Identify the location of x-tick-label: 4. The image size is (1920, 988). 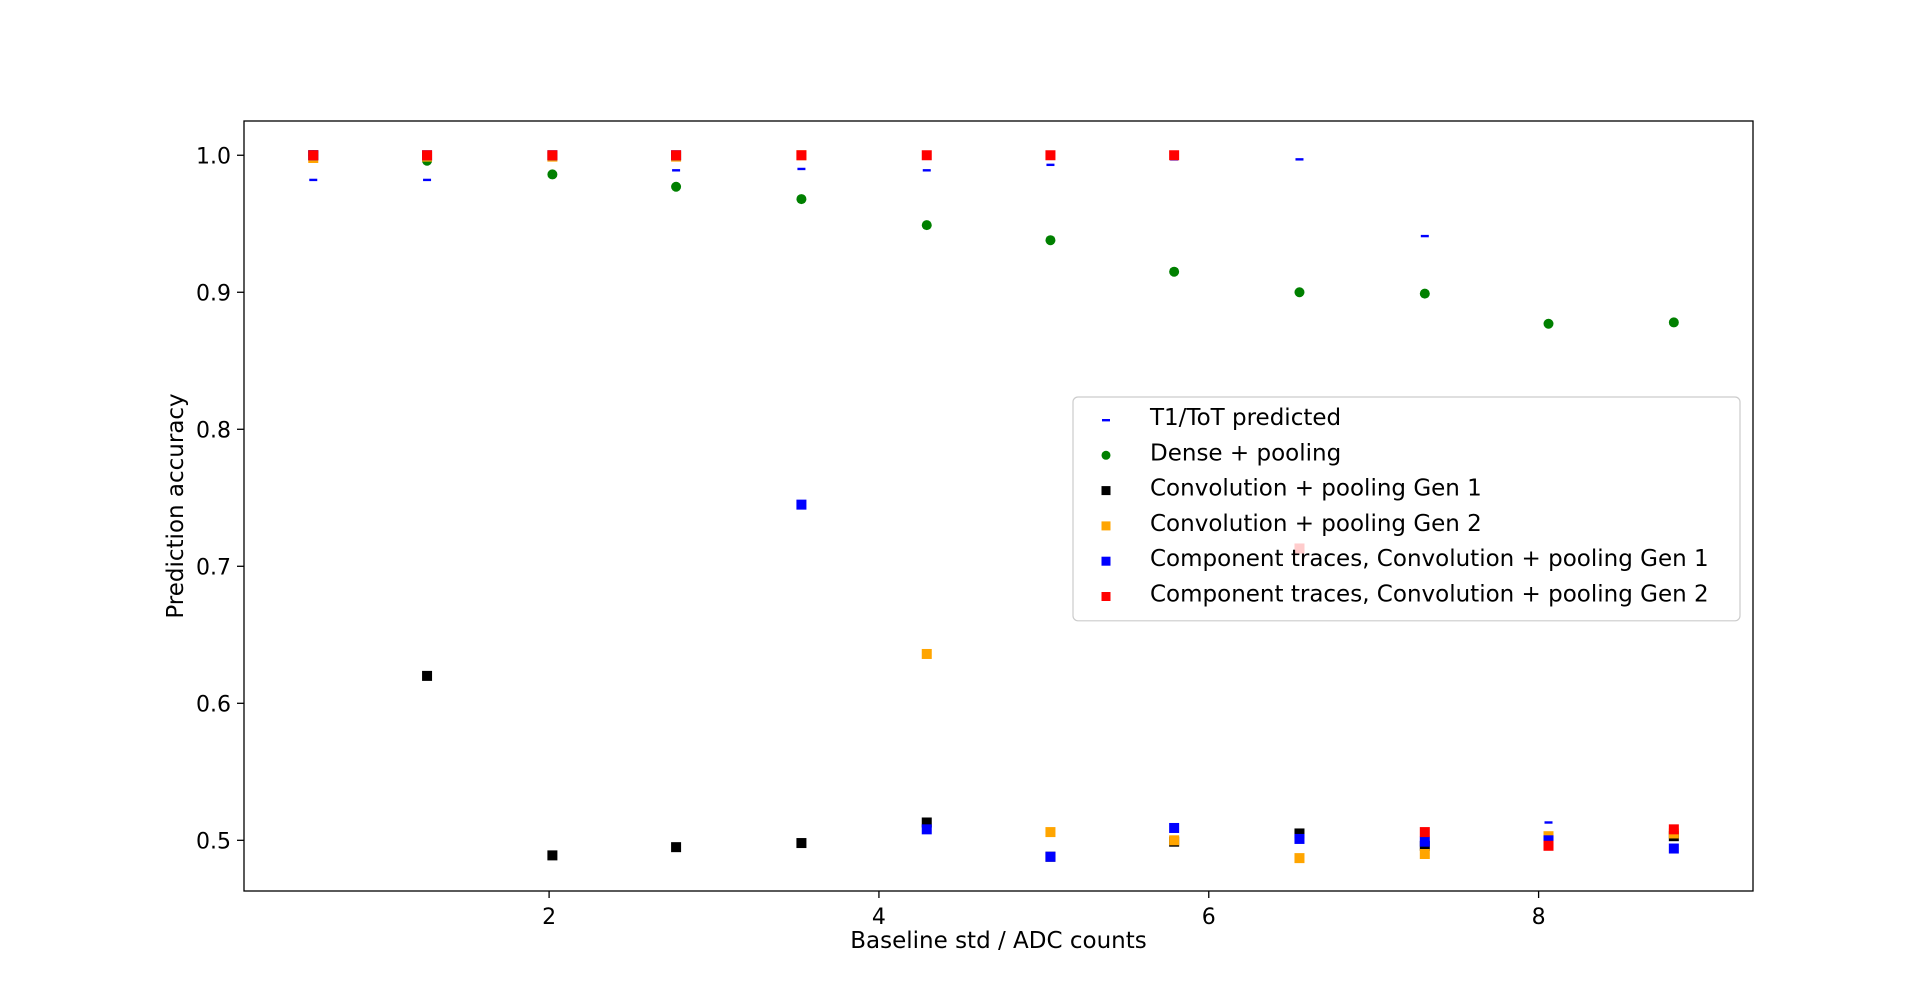
(879, 917).